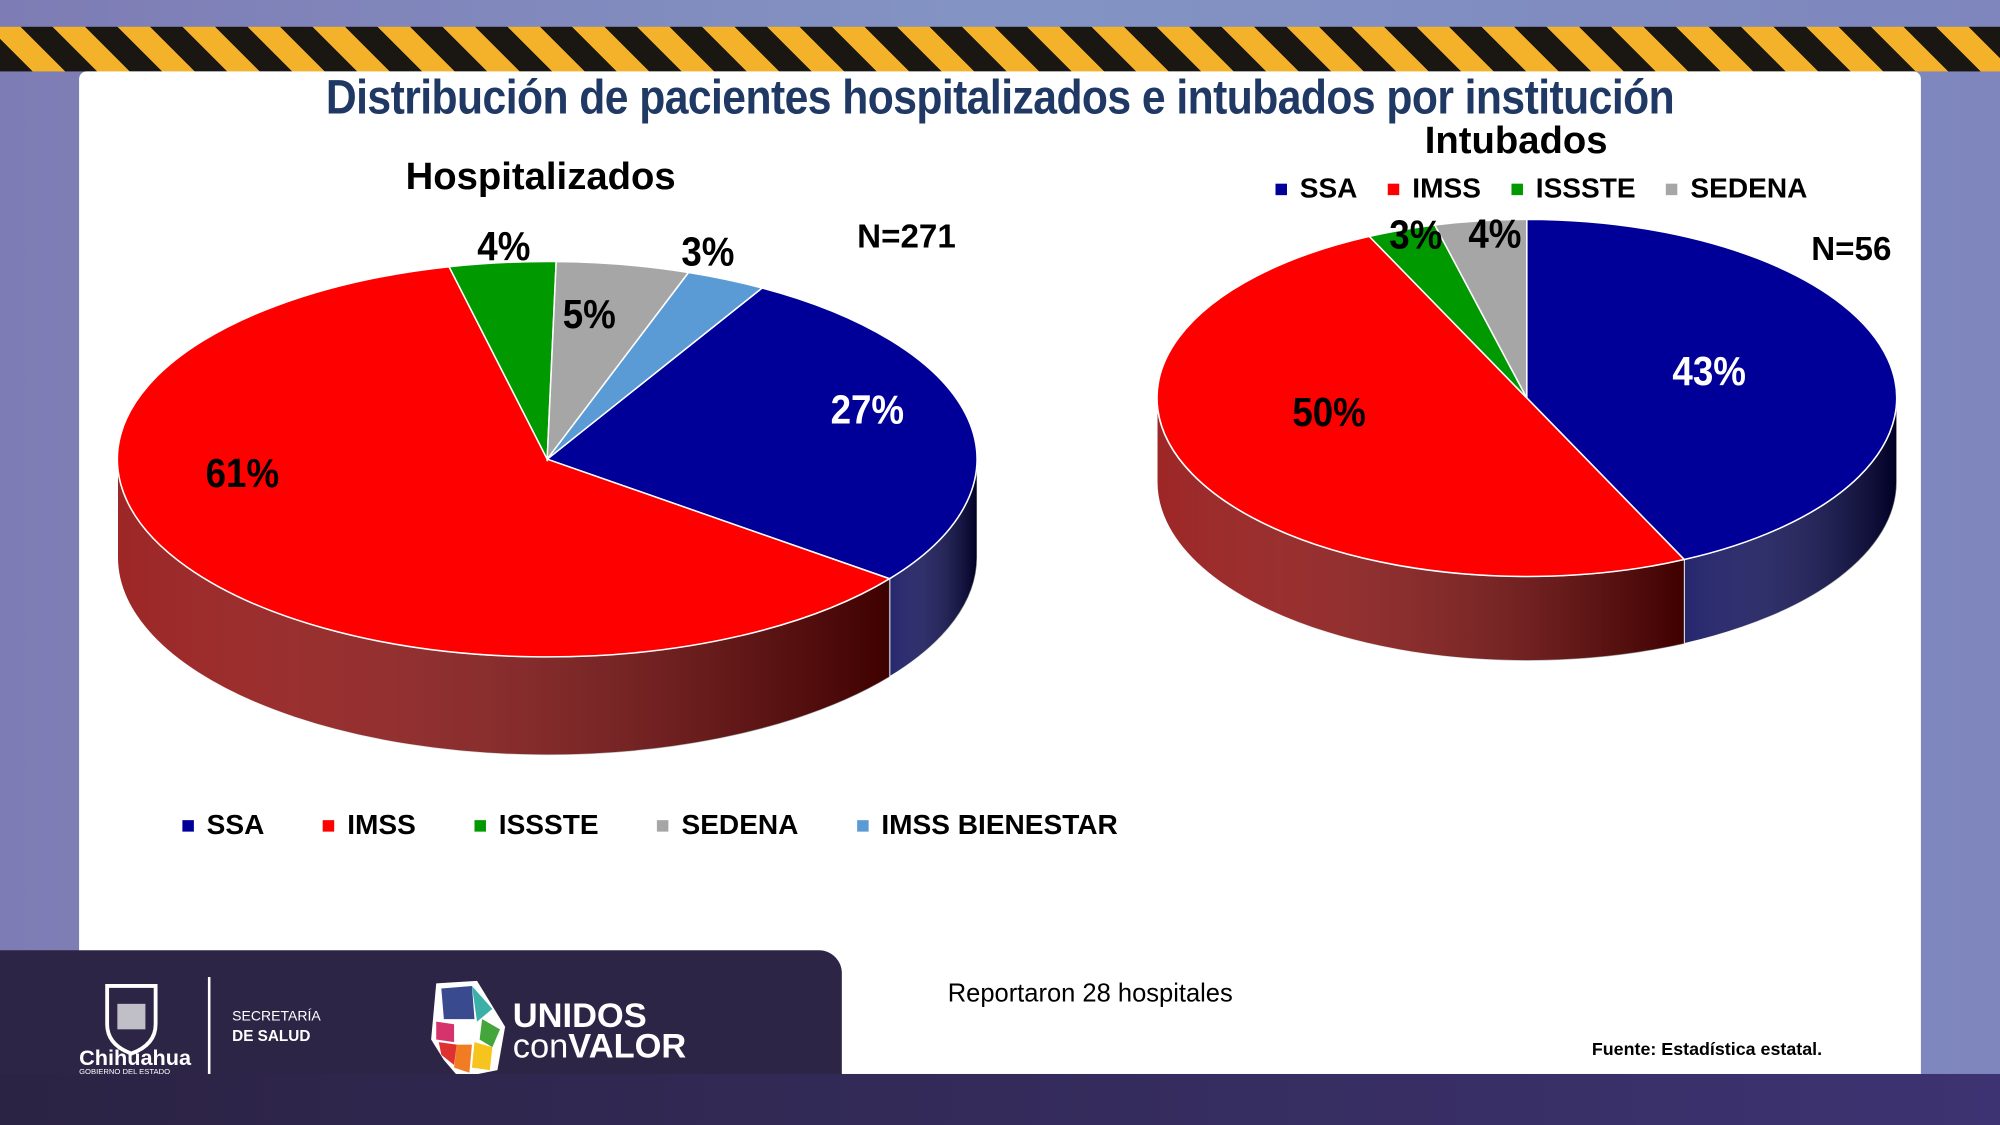  What do you see at coordinates (867, 410) in the screenshot?
I see `data-label: 27%` at bounding box center [867, 410].